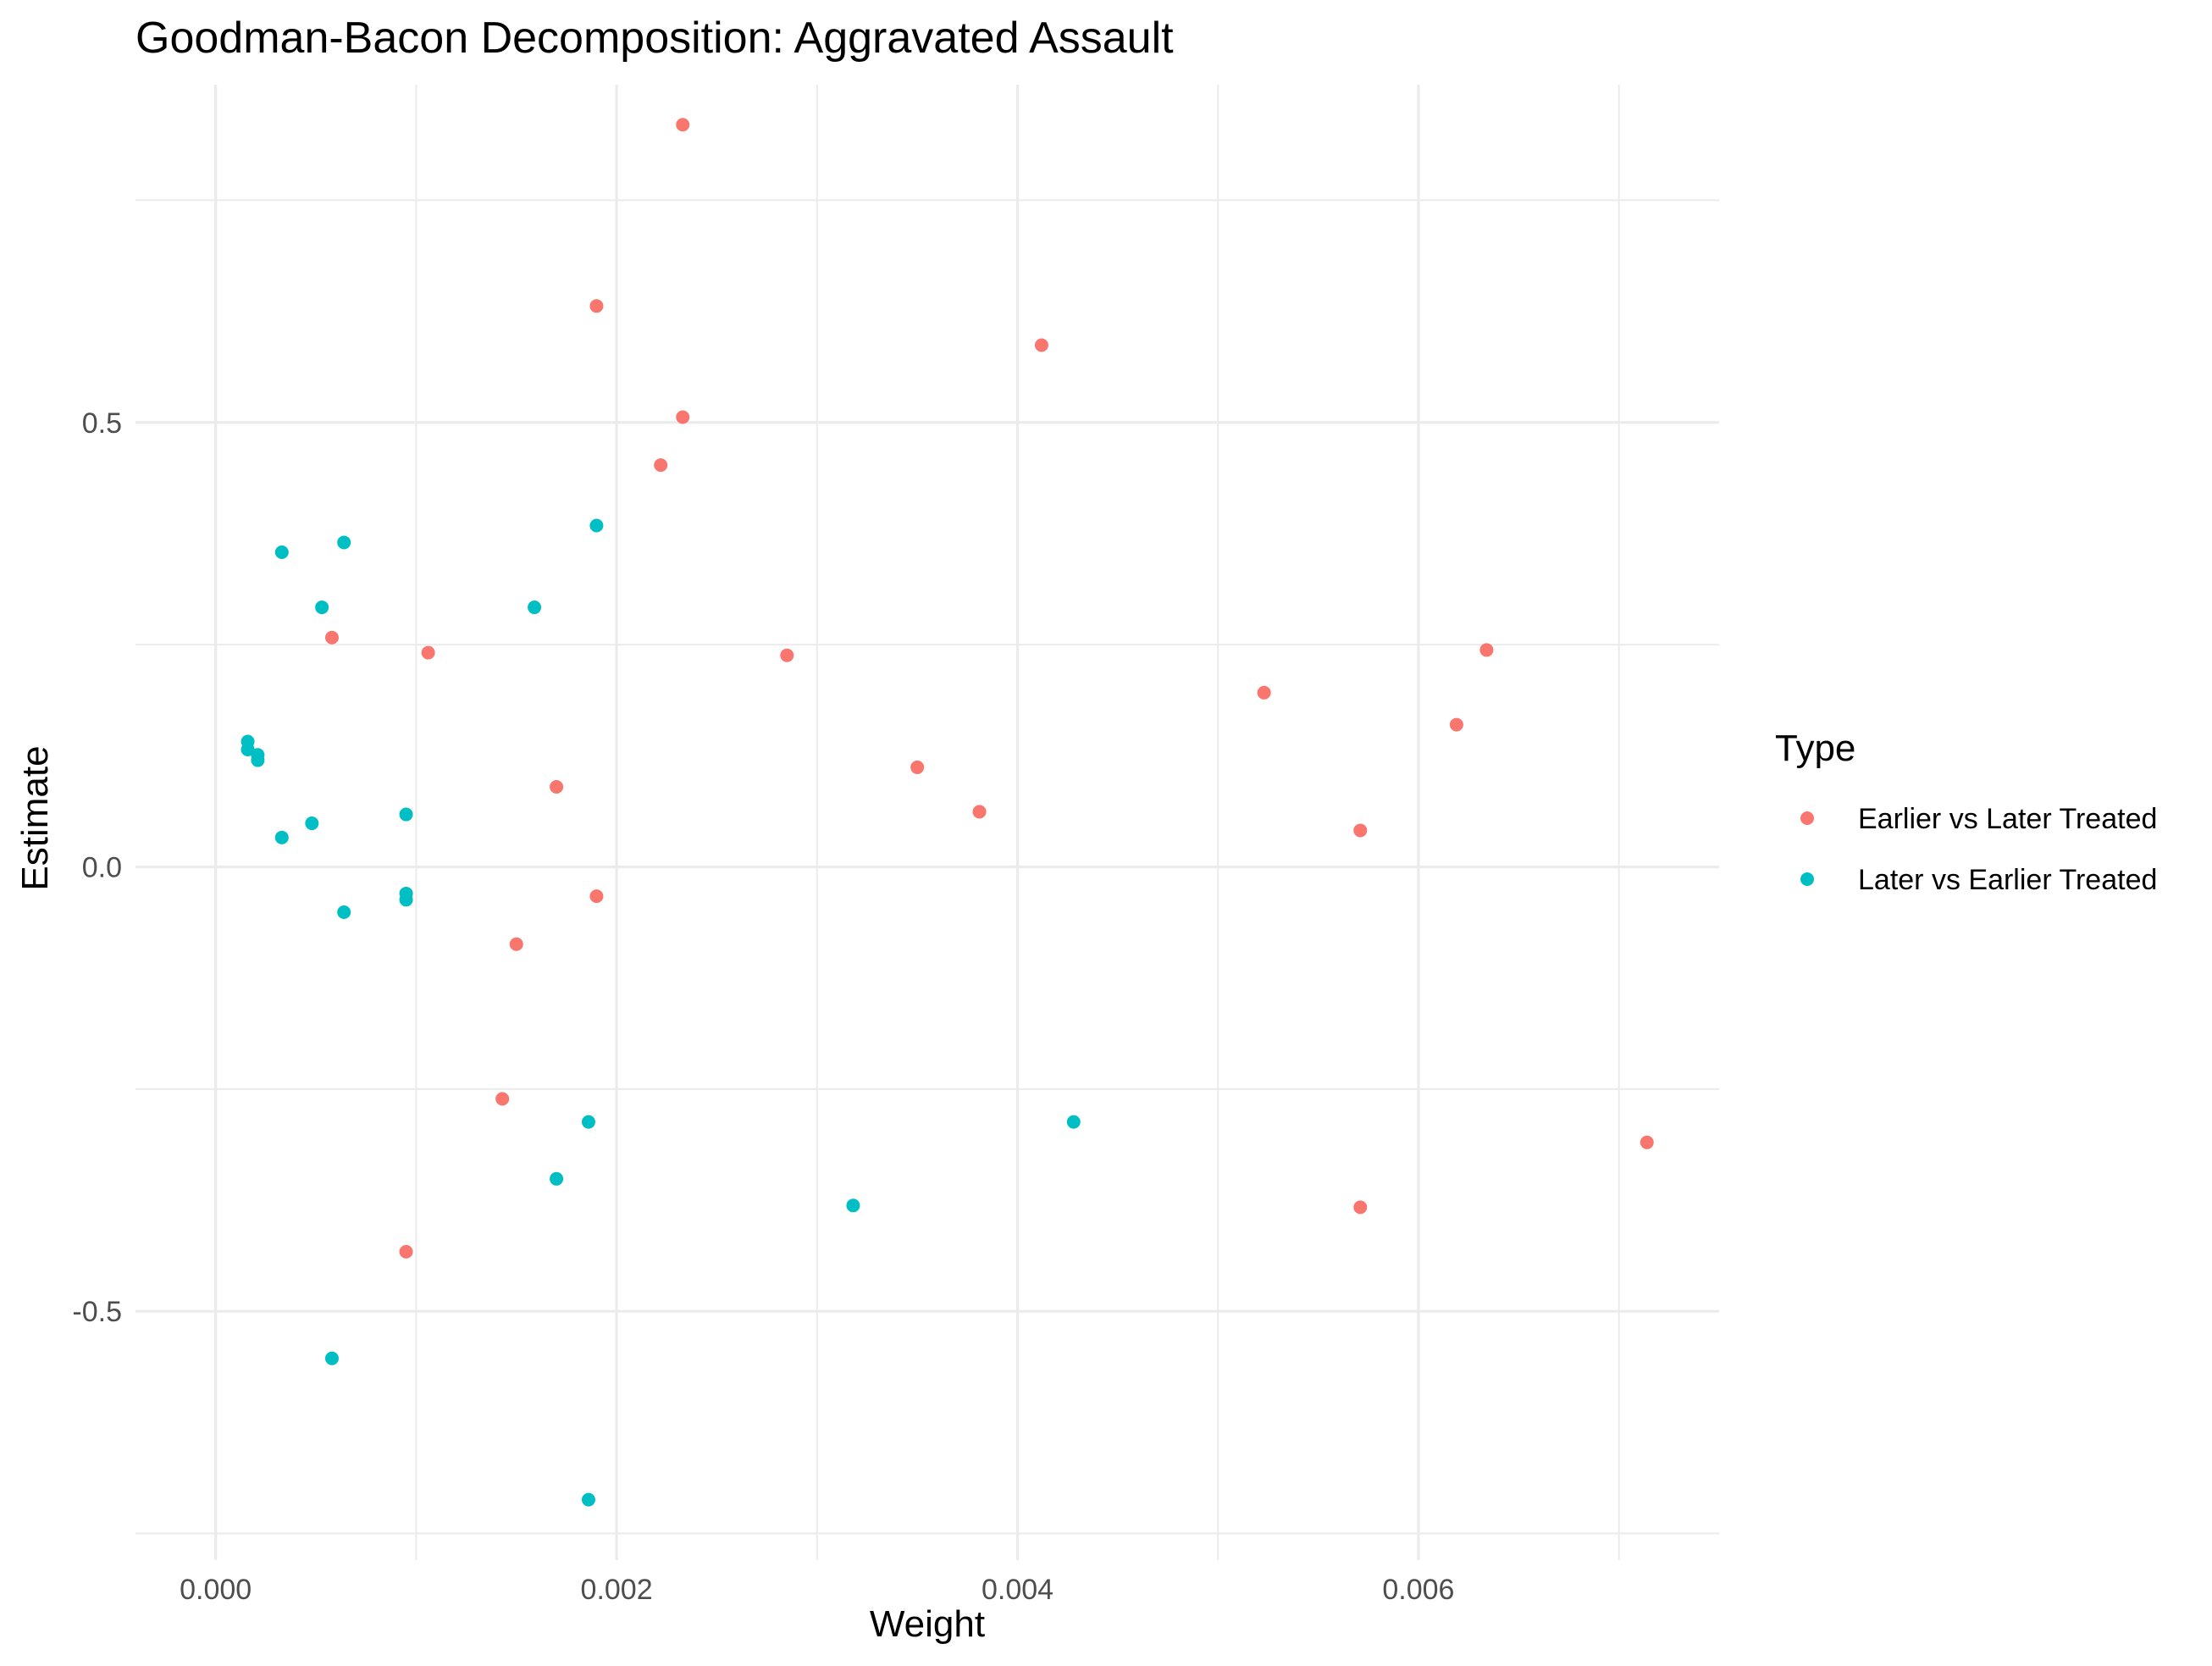 The image size is (2212, 1666). I want to click on x-tick-label: 0.006, so click(1418, 1590).